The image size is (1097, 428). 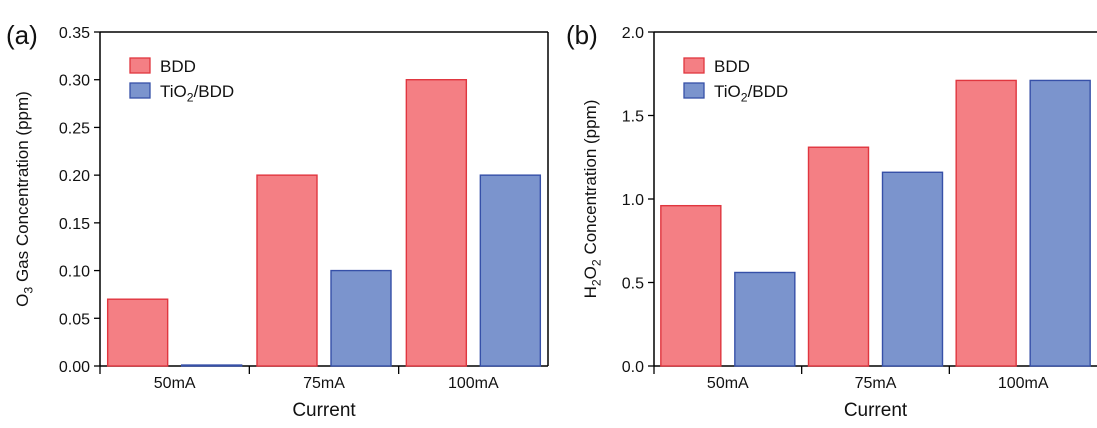 What do you see at coordinates (24, 199) in the screenshot?
I see `y-axis-title: O3 Gas Concentration (ppm)` at bounding box center [24, 199].